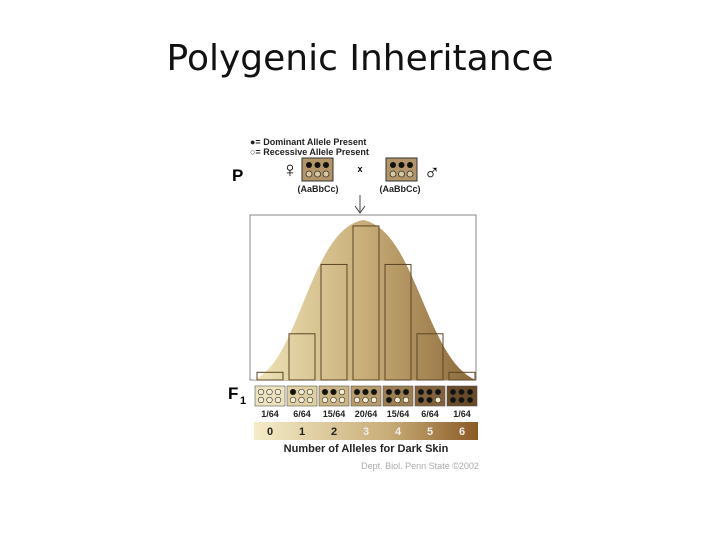 Image resolution: width=720 pixels, height=540 pixels. I want to click on male-symbol: ♂, so click(432, 172).